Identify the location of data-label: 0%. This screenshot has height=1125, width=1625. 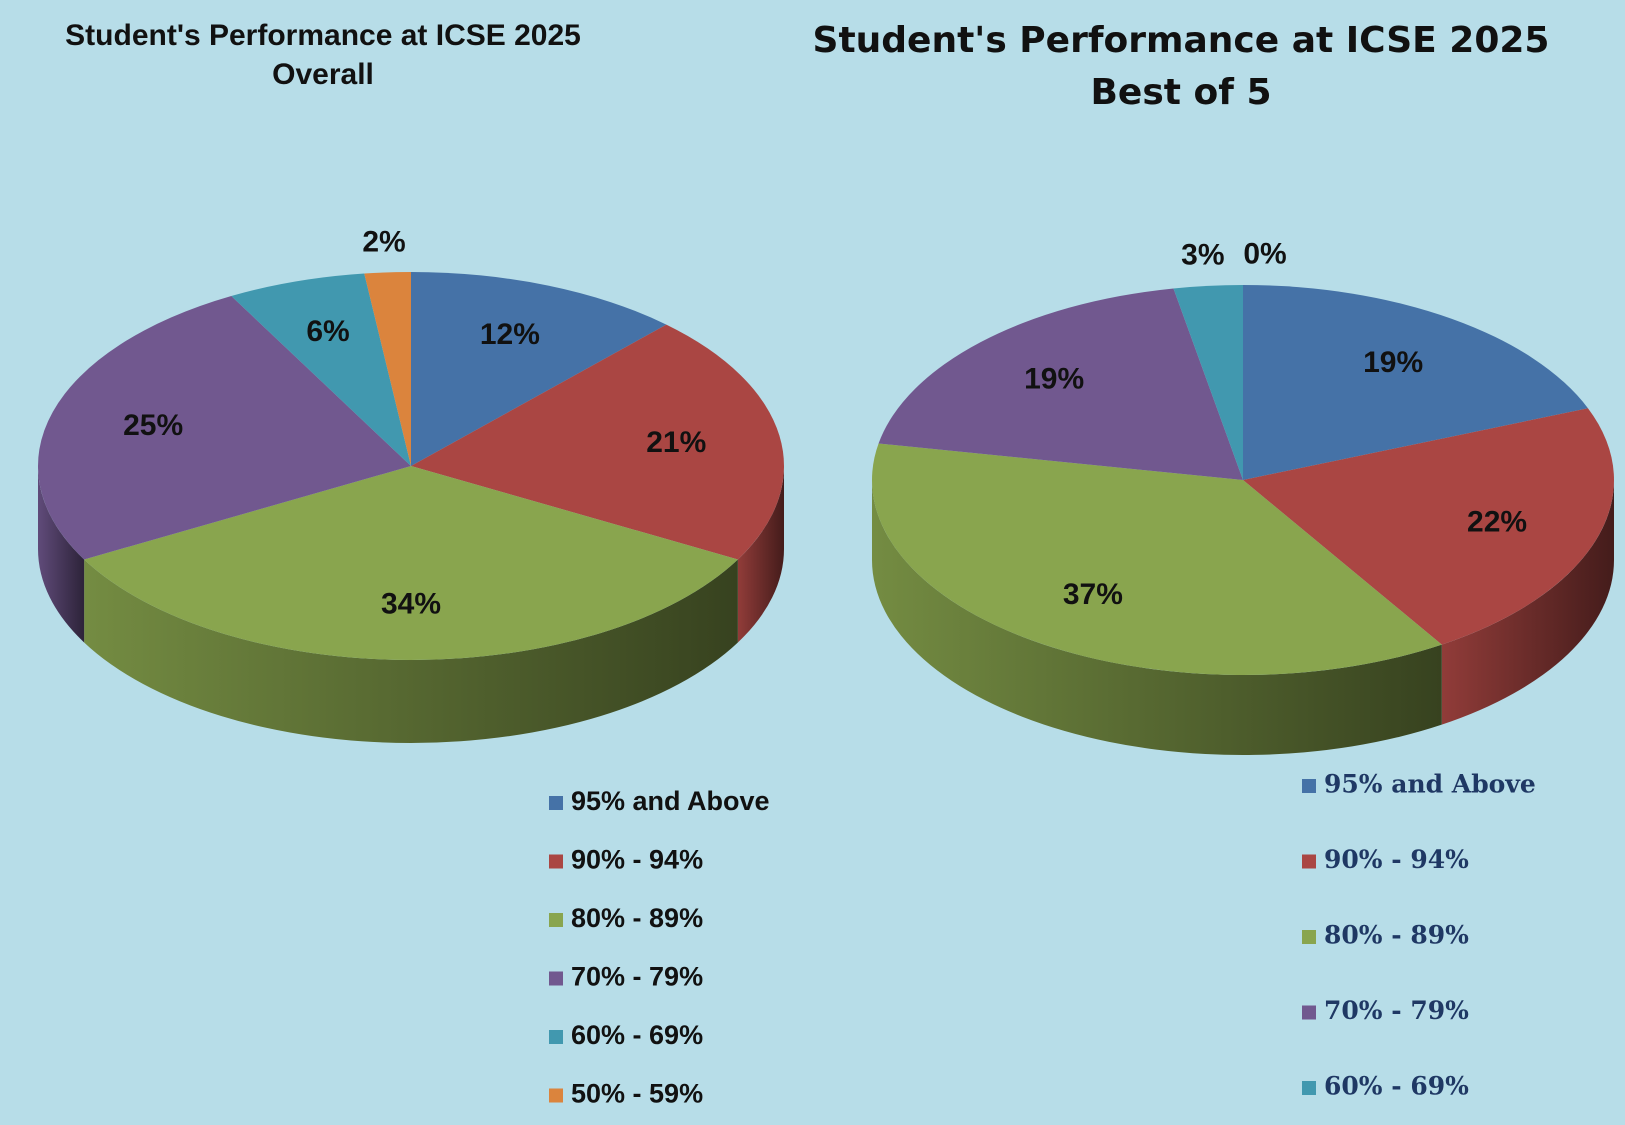
(1264, 254).